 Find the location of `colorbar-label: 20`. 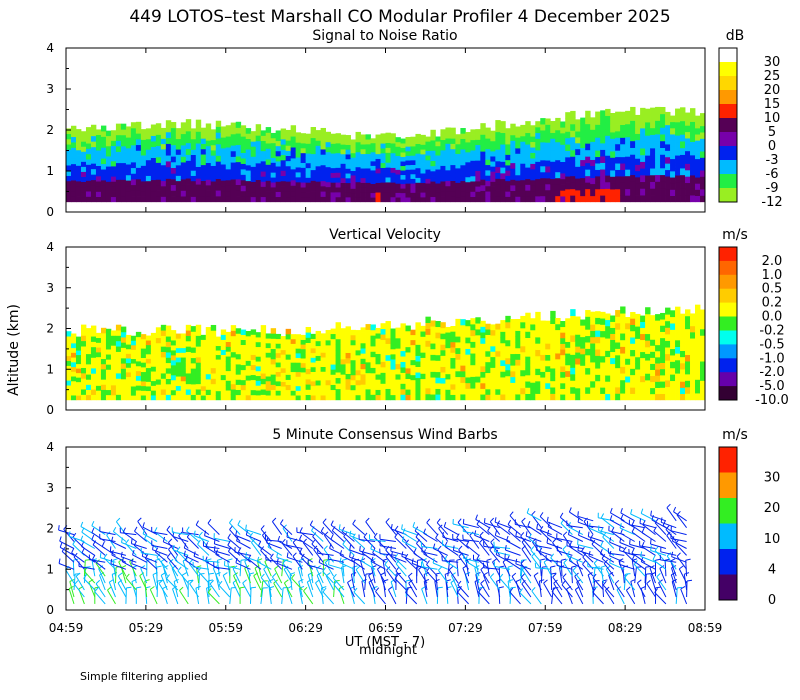

colorbar-label: 20 is located at coordinates (772, 90).